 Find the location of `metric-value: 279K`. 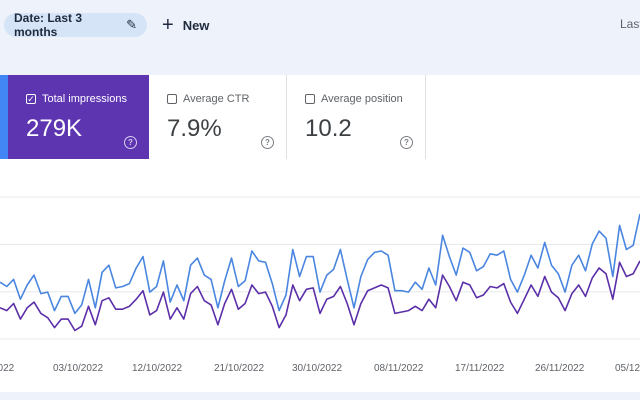

metric-value: 279K is located at coordinates (54, 128).